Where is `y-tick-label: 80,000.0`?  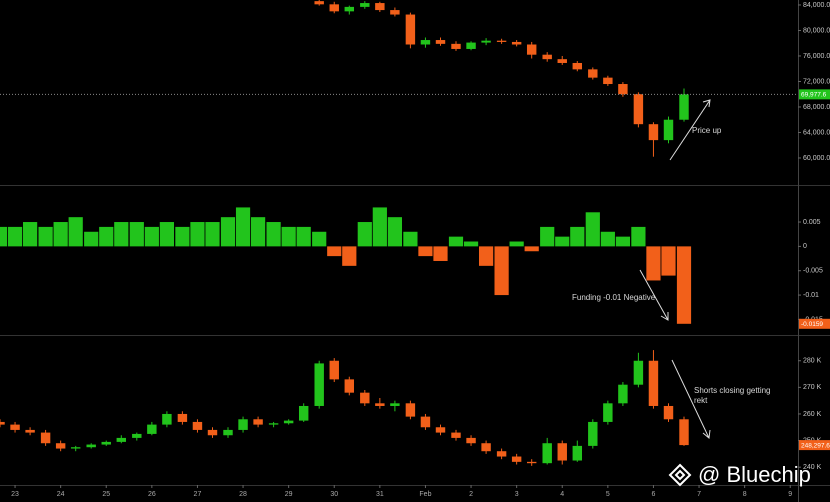
y-tick-label: 80,000.0 is located at coordinates (816, 30).